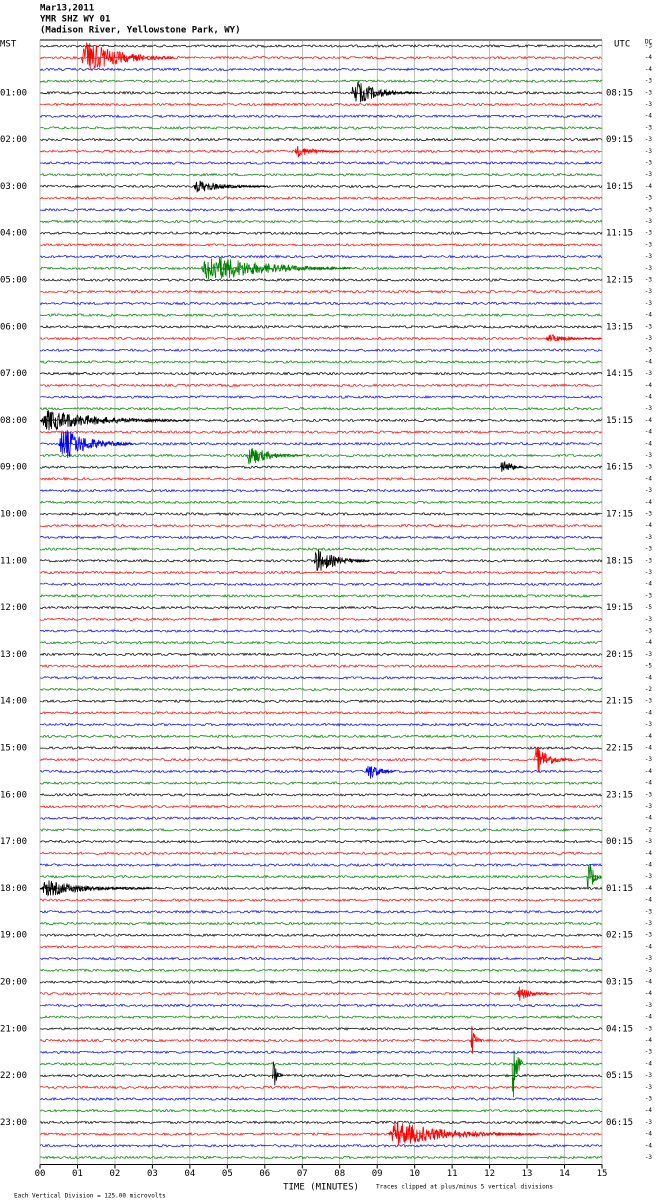 The image size is (665, 1200). I want to click on mst-label: 23:00, so click(13, 1123).